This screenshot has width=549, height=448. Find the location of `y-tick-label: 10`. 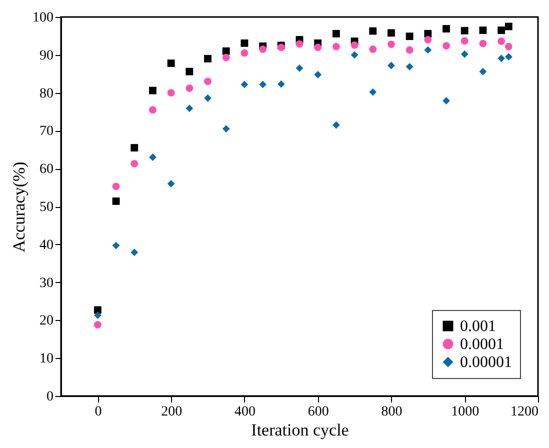

y-tick-label: 10 is located at coordinates (47, 359).